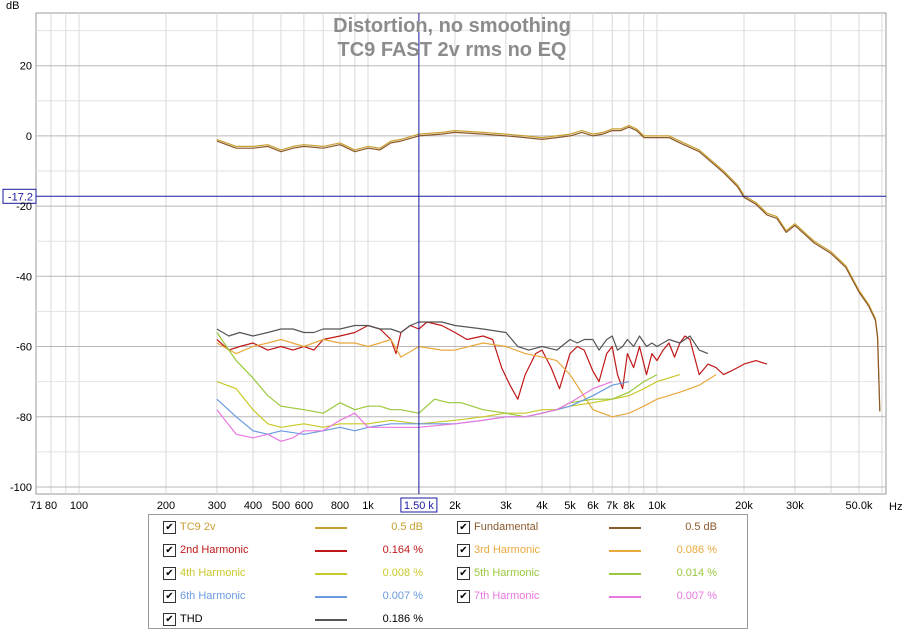 The width and height of the screenshot is (904, 633). Describe the element at coordinates (396, 619) in the screenshot. I see `legend-value-number: 0.186` at that location.